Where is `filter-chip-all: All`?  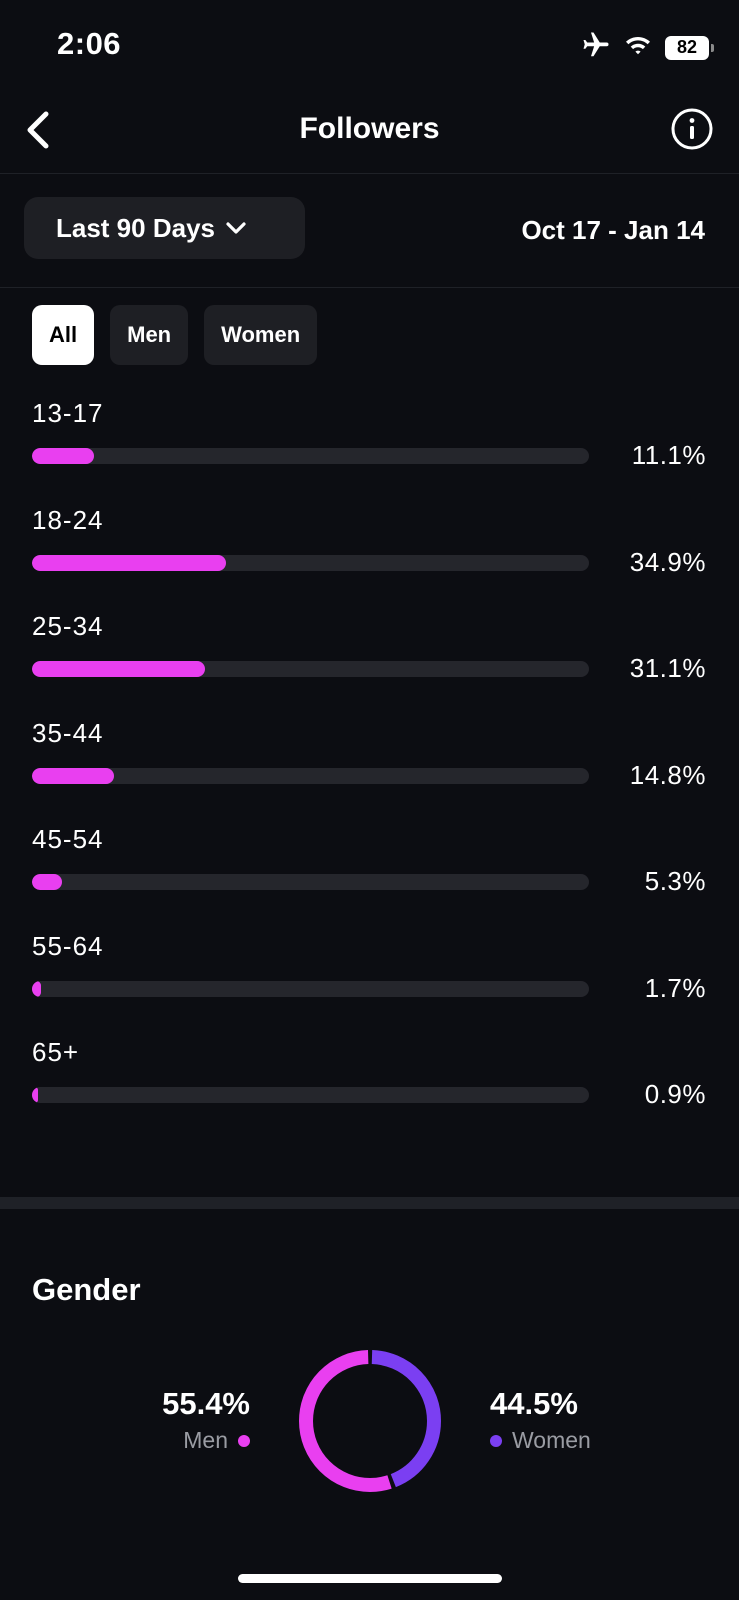
filter-chip-all: All is located at coordinates (63, 335).